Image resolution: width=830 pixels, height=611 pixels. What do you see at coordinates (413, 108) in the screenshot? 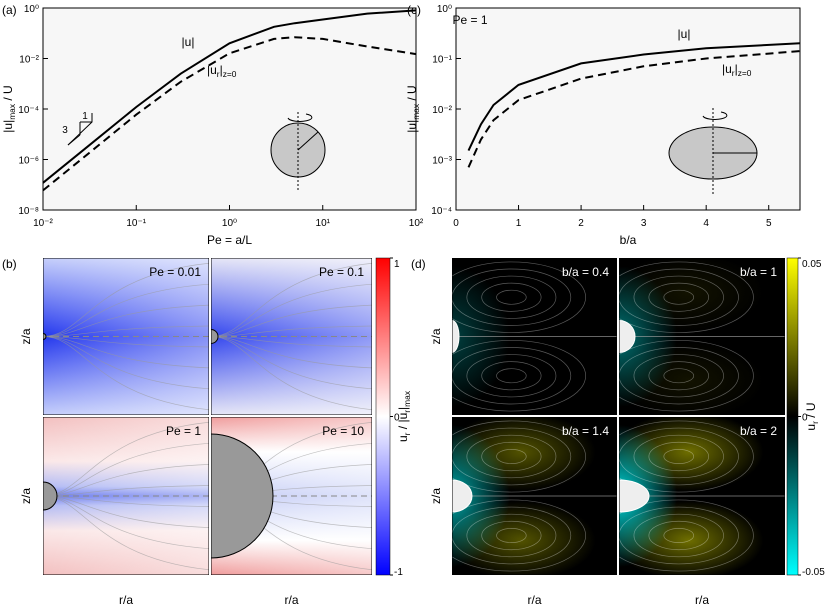
I see `y-axis-label: |u|max / U` at bounding box center [413, 108].